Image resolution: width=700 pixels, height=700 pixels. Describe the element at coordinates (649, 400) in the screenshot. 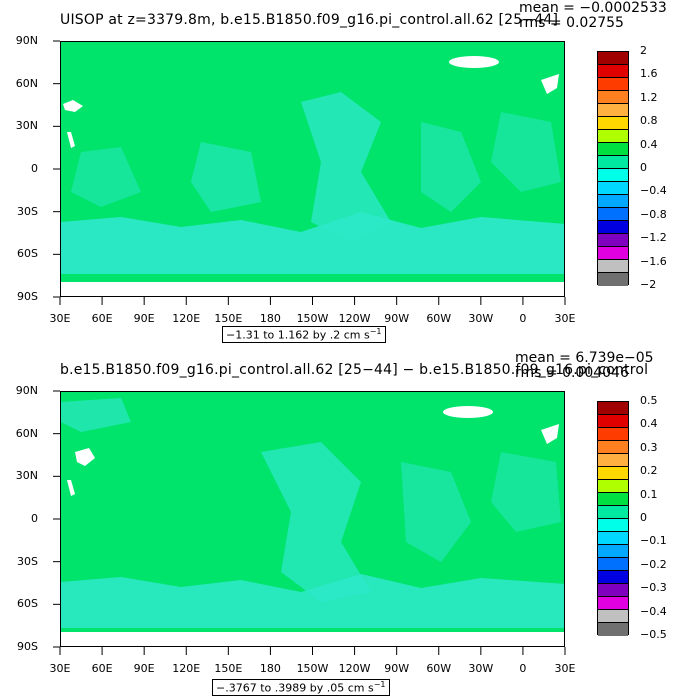

I see `colorbar-label: 0.5` at that location.